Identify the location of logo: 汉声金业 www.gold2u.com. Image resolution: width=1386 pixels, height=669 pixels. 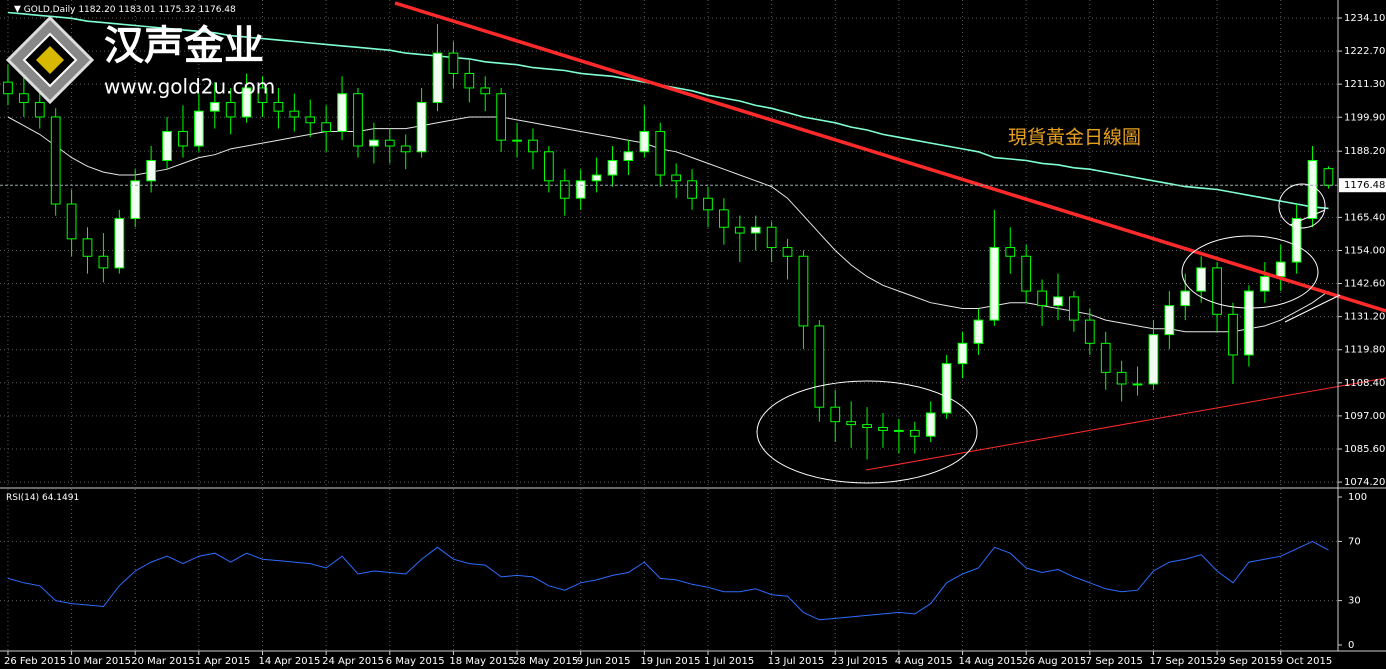
(140, 60).